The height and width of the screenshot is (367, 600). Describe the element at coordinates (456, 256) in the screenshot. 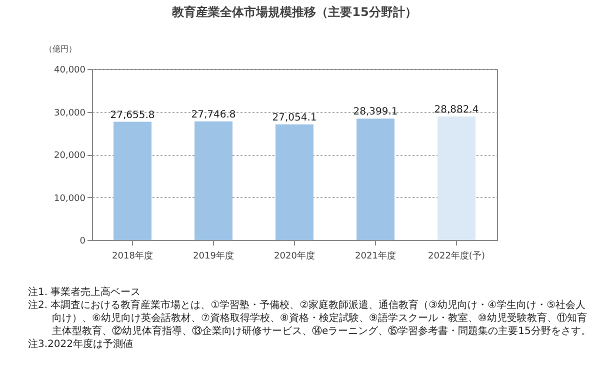

I see `x-tick-label: 2022年度(予)` at that location.